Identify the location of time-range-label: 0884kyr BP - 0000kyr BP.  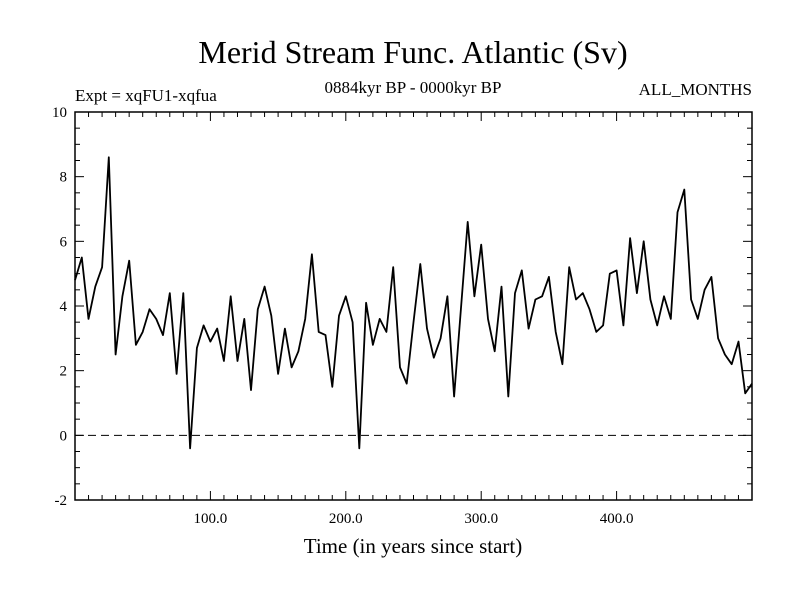
(413, 87).